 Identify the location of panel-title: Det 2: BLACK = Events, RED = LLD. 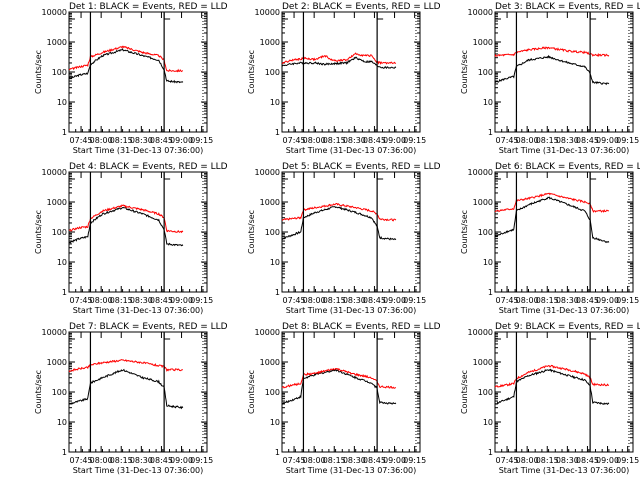
(361, 7).